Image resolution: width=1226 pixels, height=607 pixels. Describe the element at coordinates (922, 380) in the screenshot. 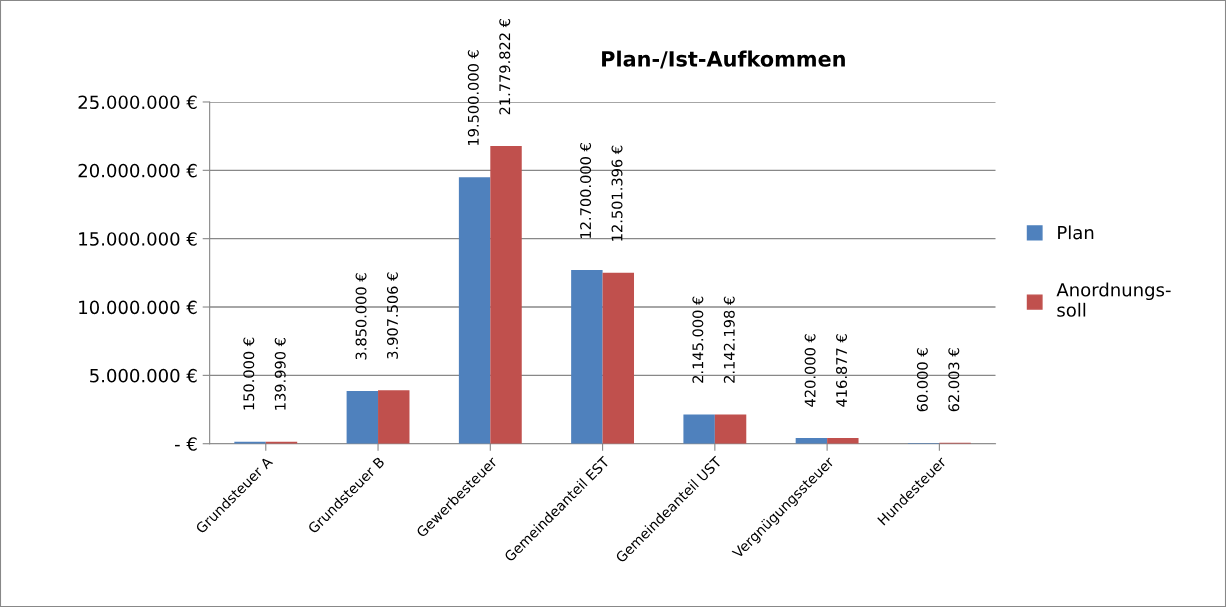

I see `data-label: 60.000 €` at that location.